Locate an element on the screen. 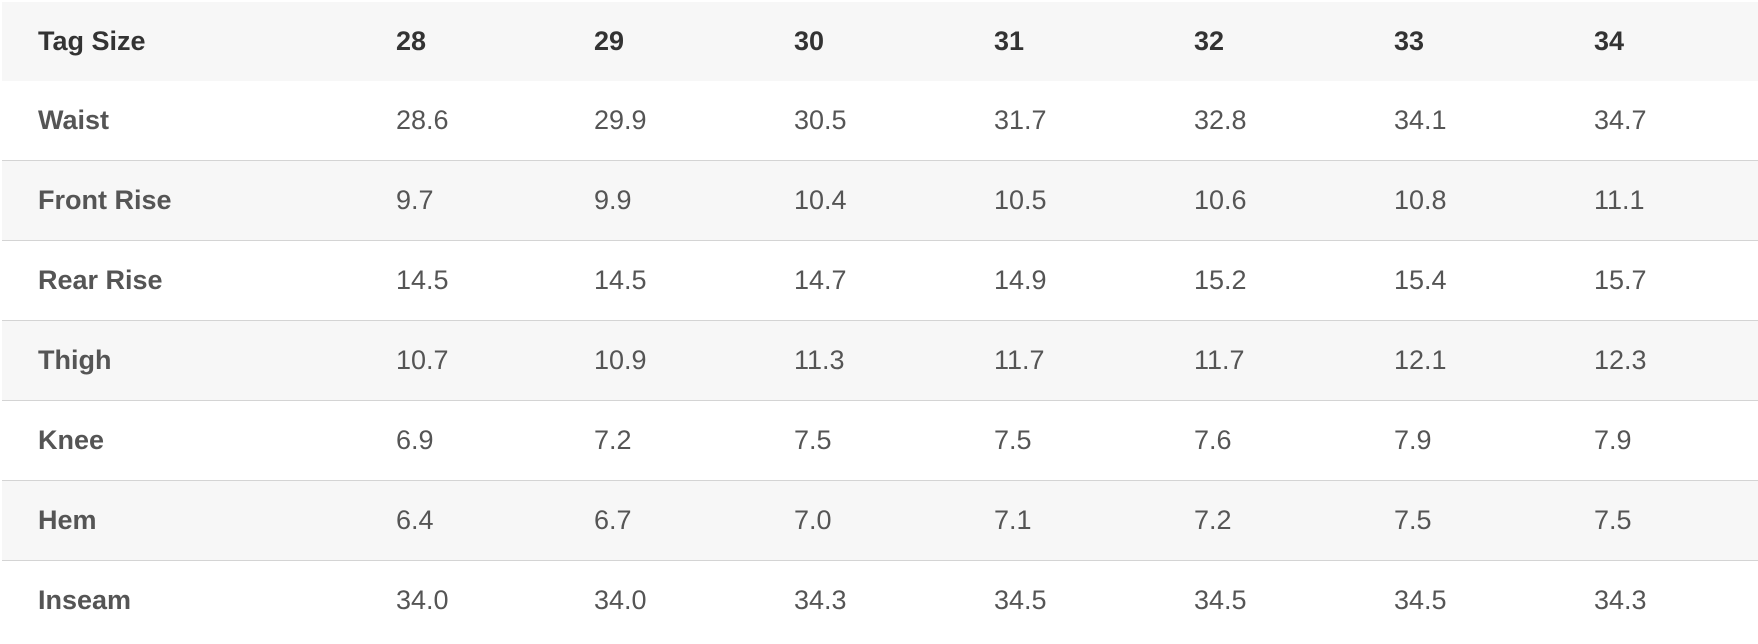 This screenshot has height=644, width=1758. header-size-29: 29 is located at coordinates (609, 41).